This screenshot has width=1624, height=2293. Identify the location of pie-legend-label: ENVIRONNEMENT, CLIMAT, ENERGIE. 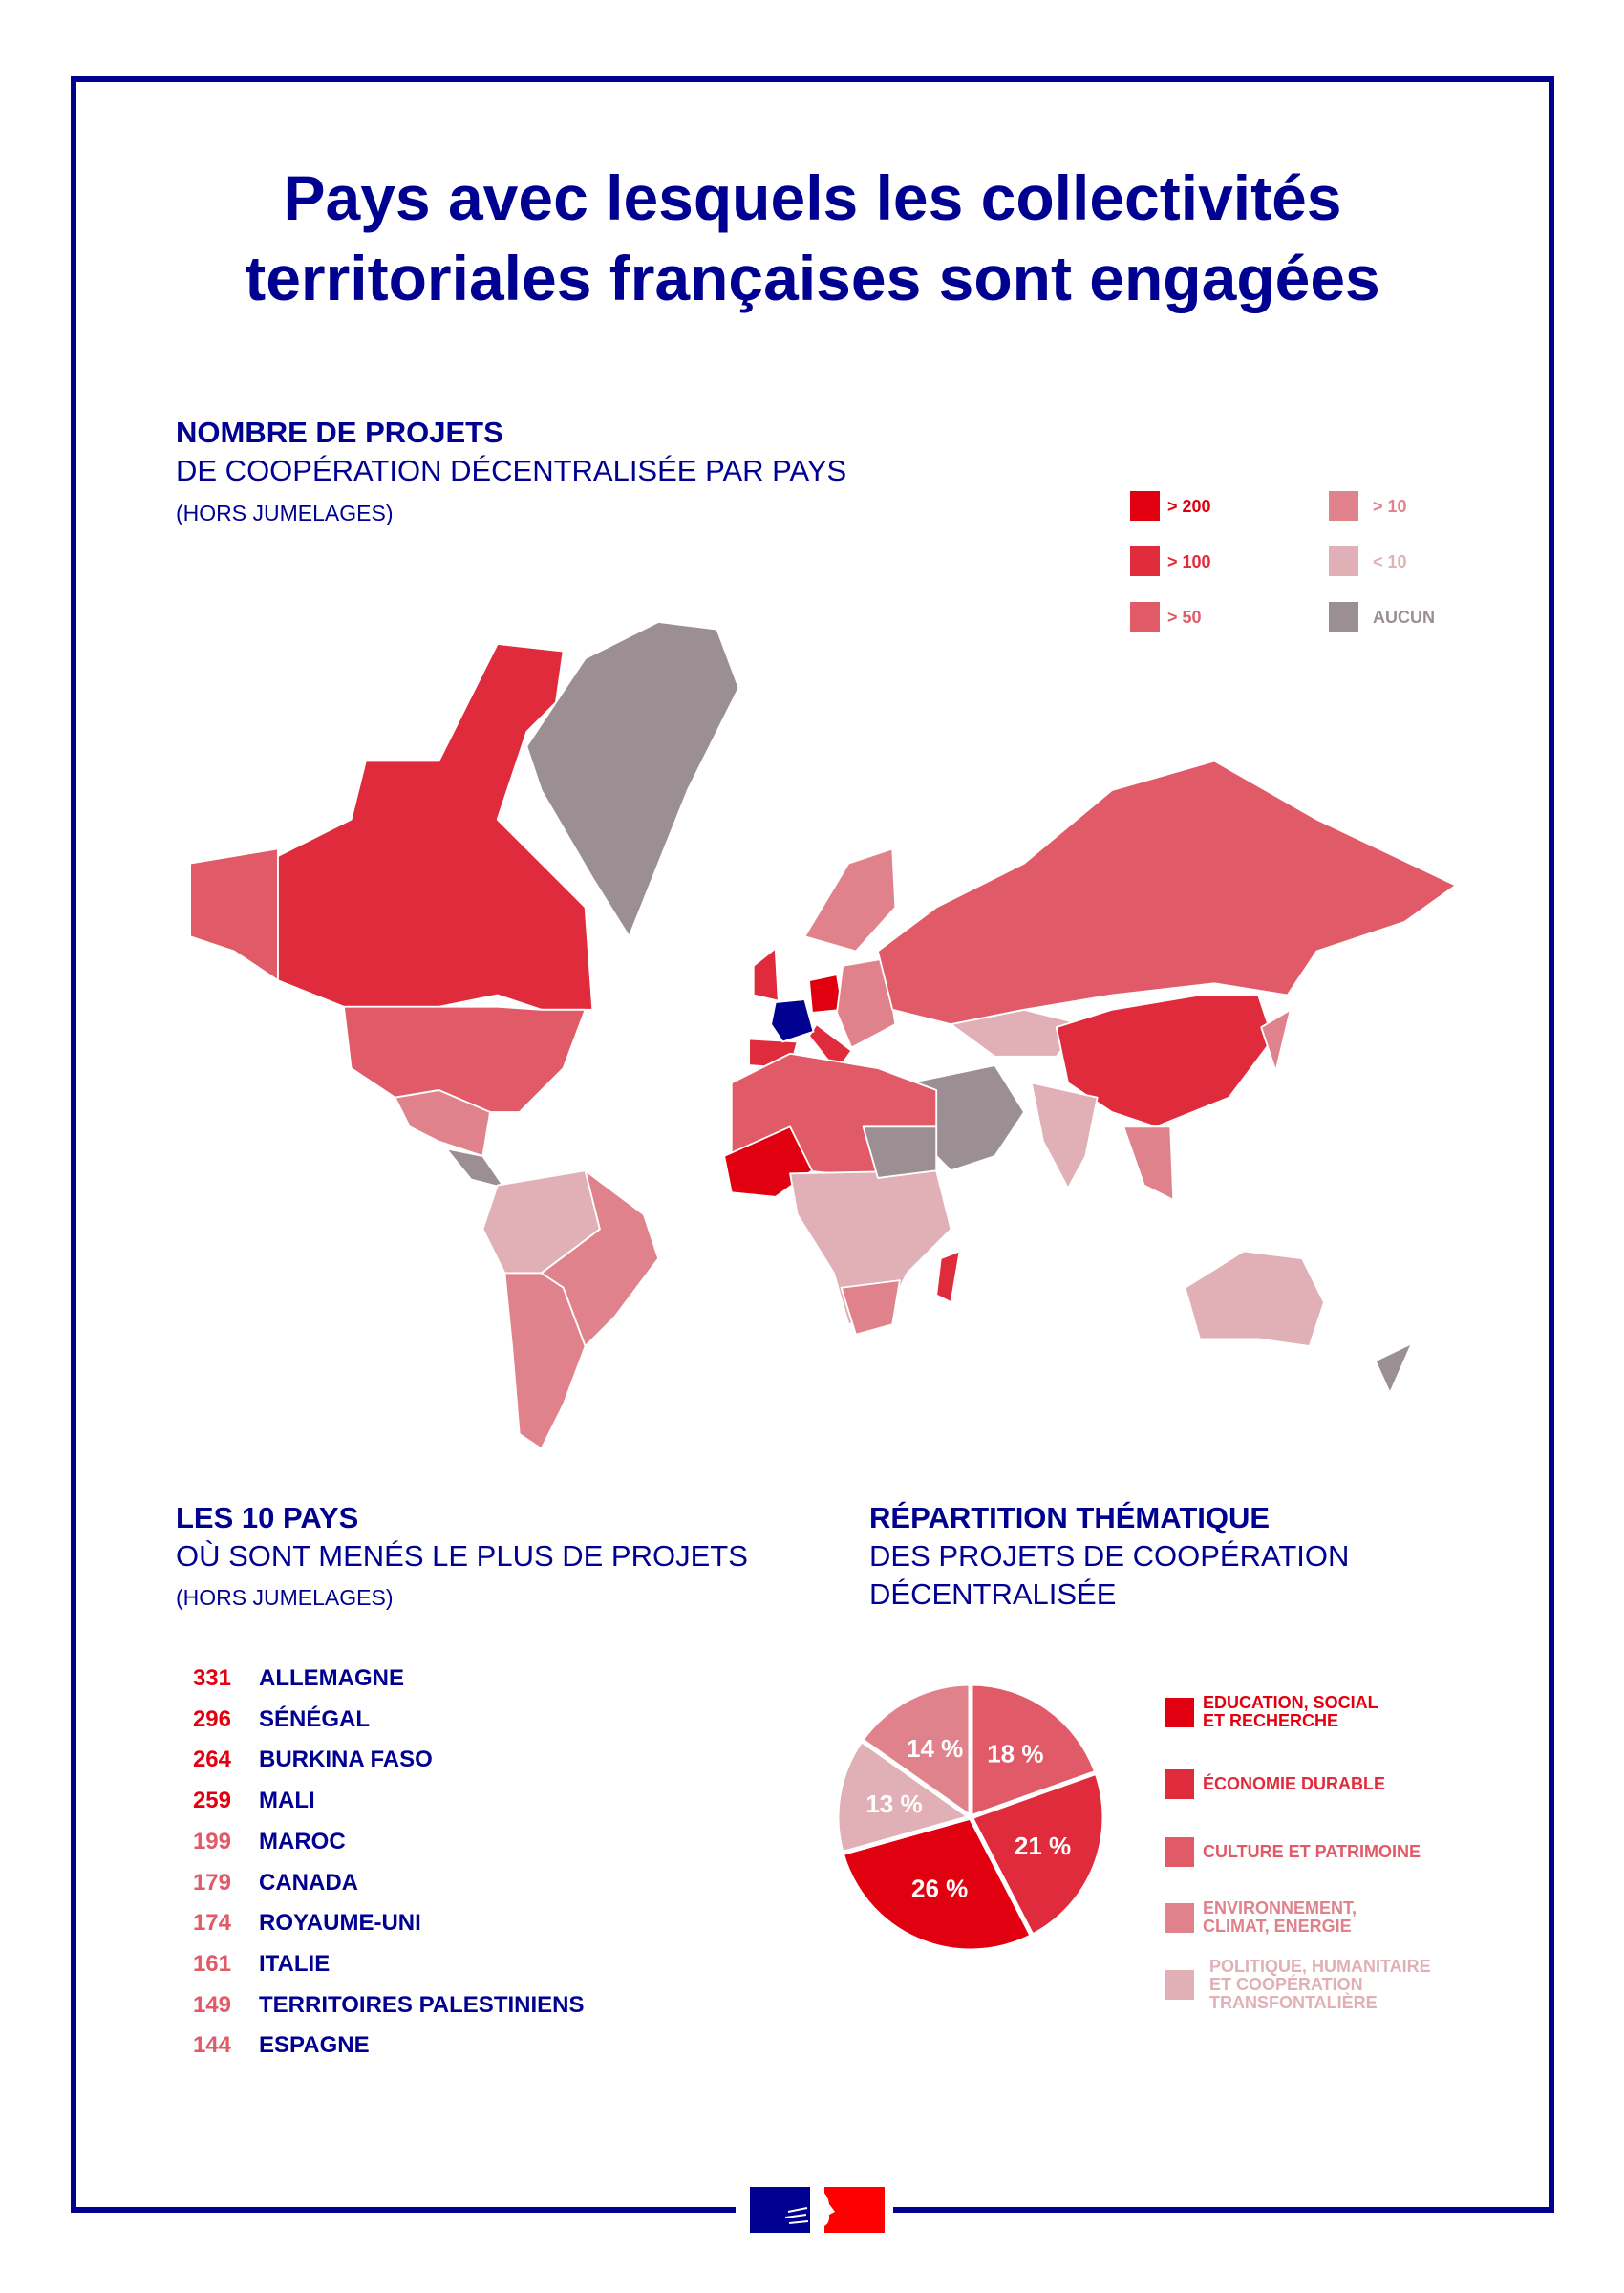
(1327, 1917).